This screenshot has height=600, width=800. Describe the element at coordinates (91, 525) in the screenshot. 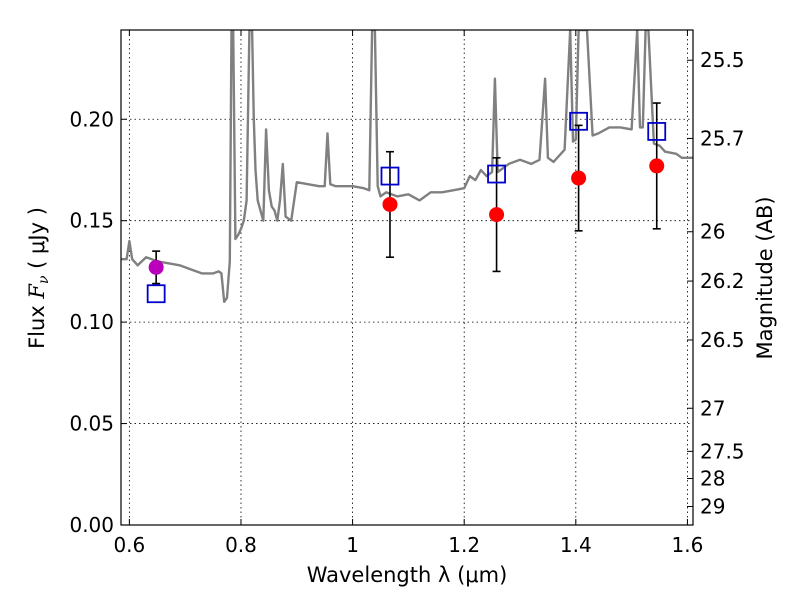

I see `y-tick-label: 0.00` at that location.